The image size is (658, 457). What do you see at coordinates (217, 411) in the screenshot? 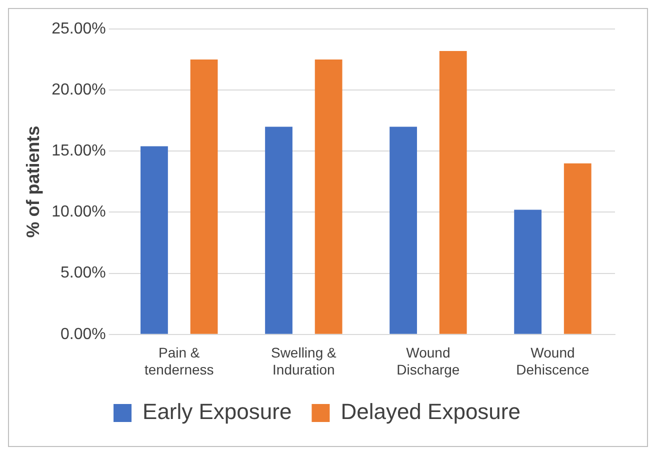
I see `legend-label: Early Exposure` at bounding box center [217, 411].